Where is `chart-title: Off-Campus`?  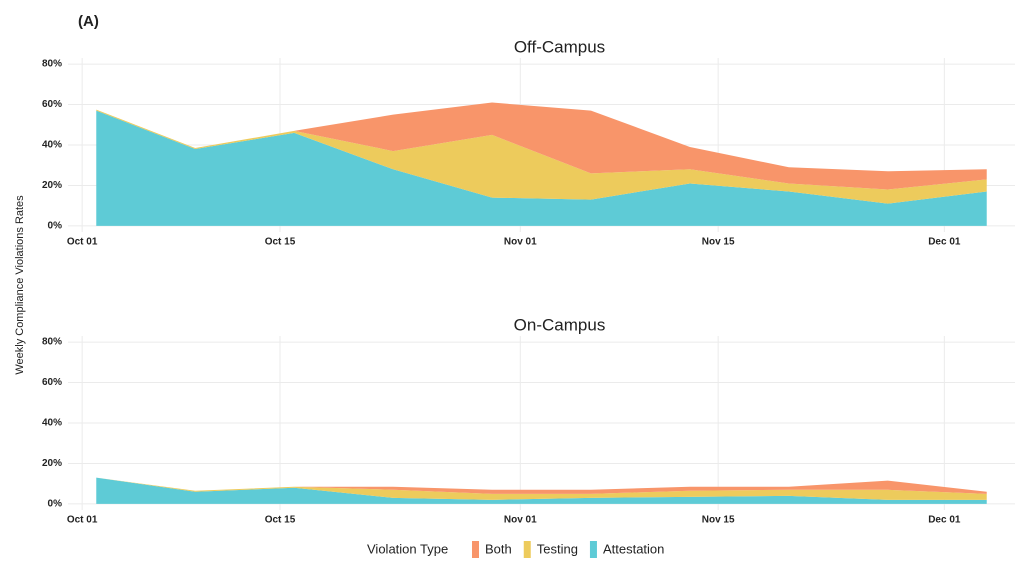 chart-title: Off-Campus is located at coordinates (559, 46).